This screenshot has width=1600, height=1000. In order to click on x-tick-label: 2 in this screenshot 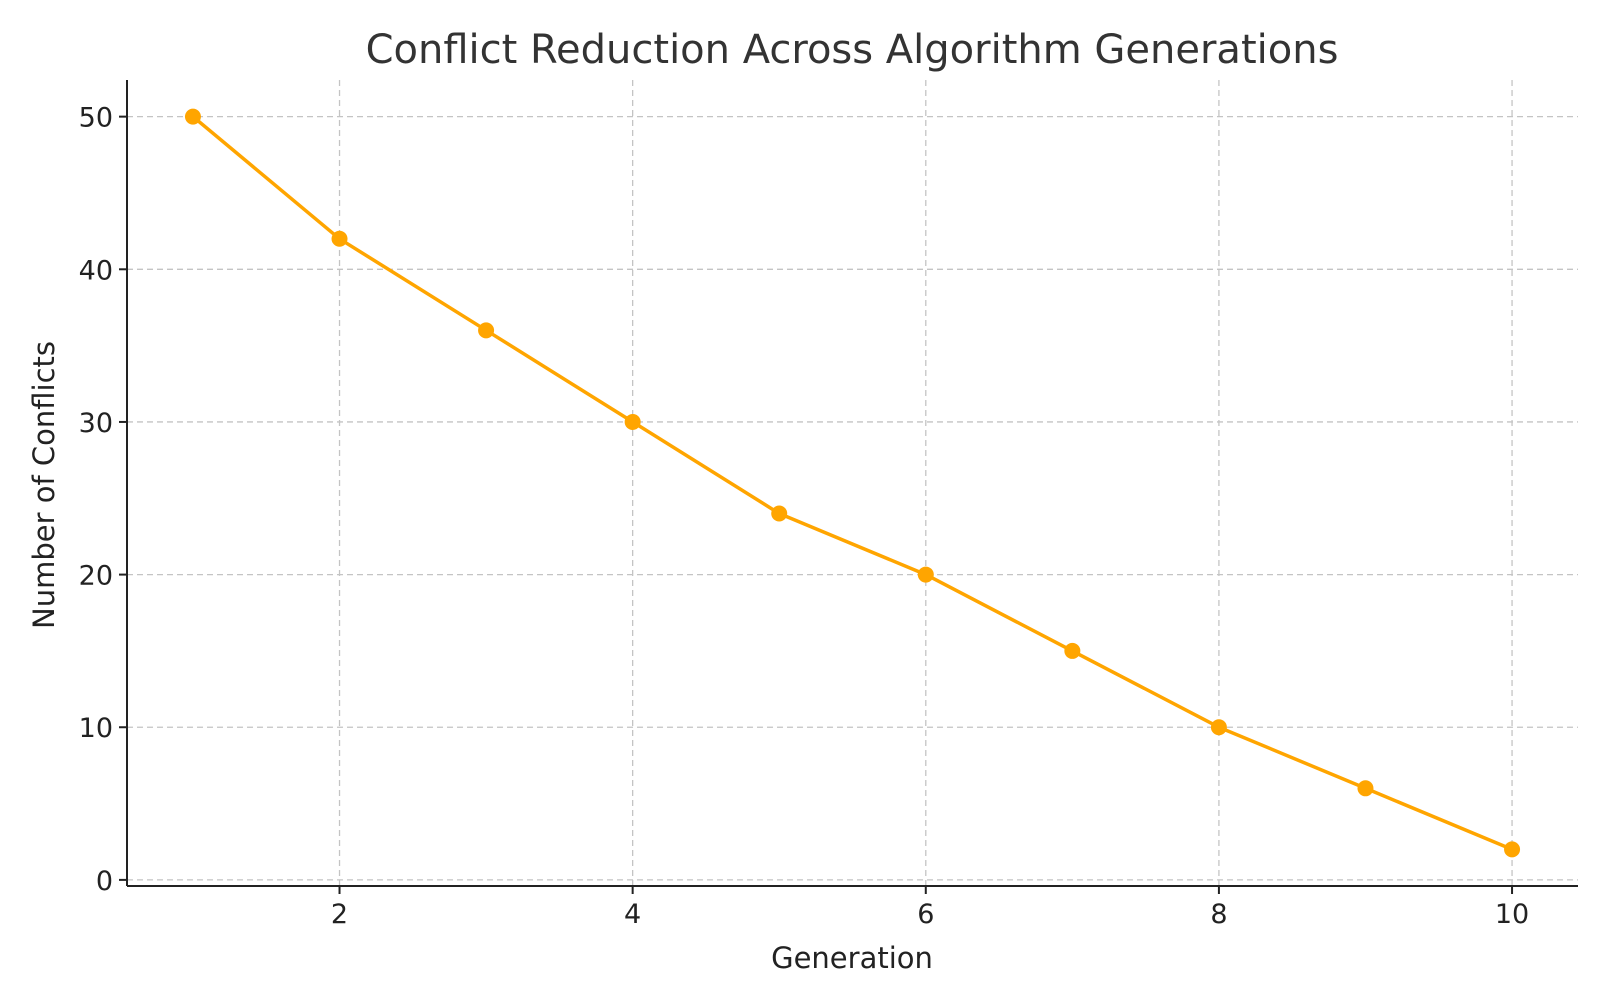, I will do `click(339, 914)`.